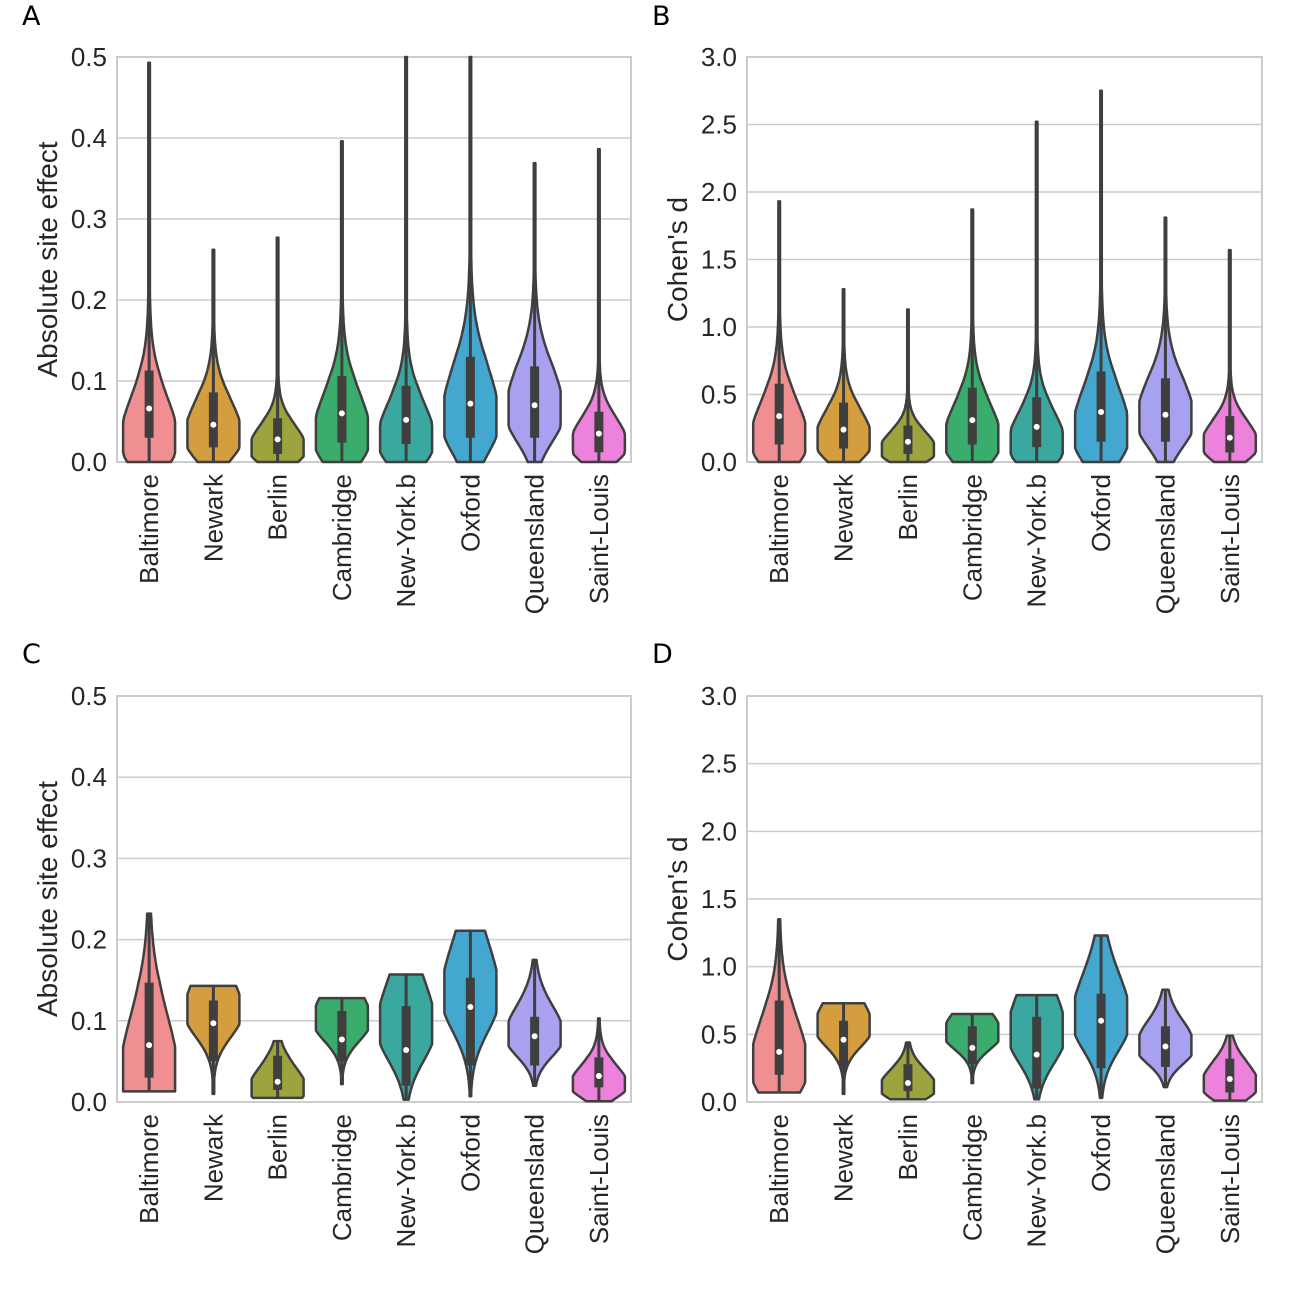  Describe the element at coordinates (89, 381) in the screenshot. I see `y-tick-label: 0.1` at that location.